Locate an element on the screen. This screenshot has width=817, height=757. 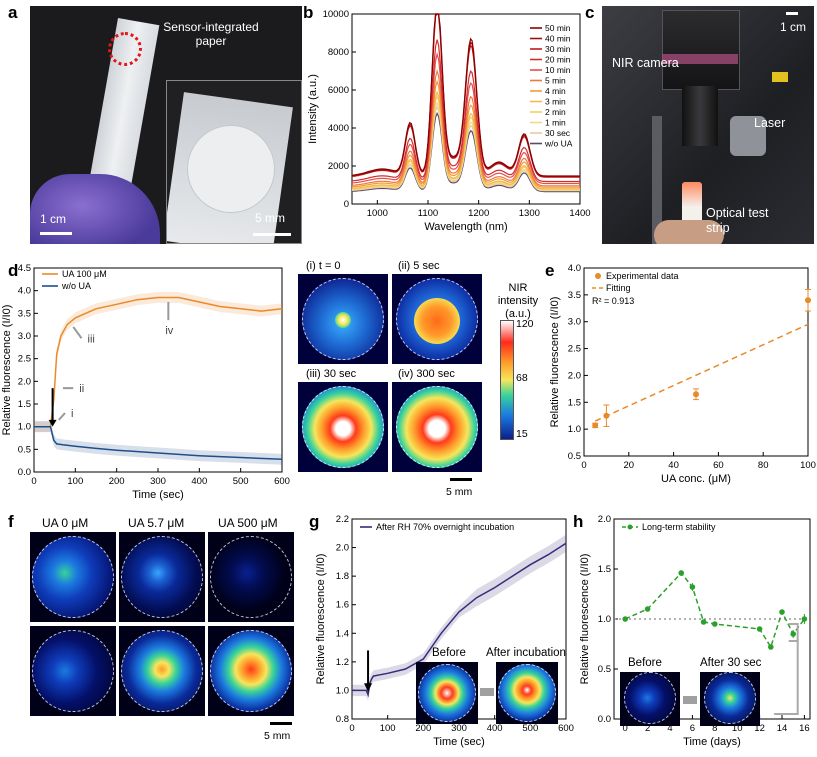
legend-label: 30 min is located at coordinates (558, 49).